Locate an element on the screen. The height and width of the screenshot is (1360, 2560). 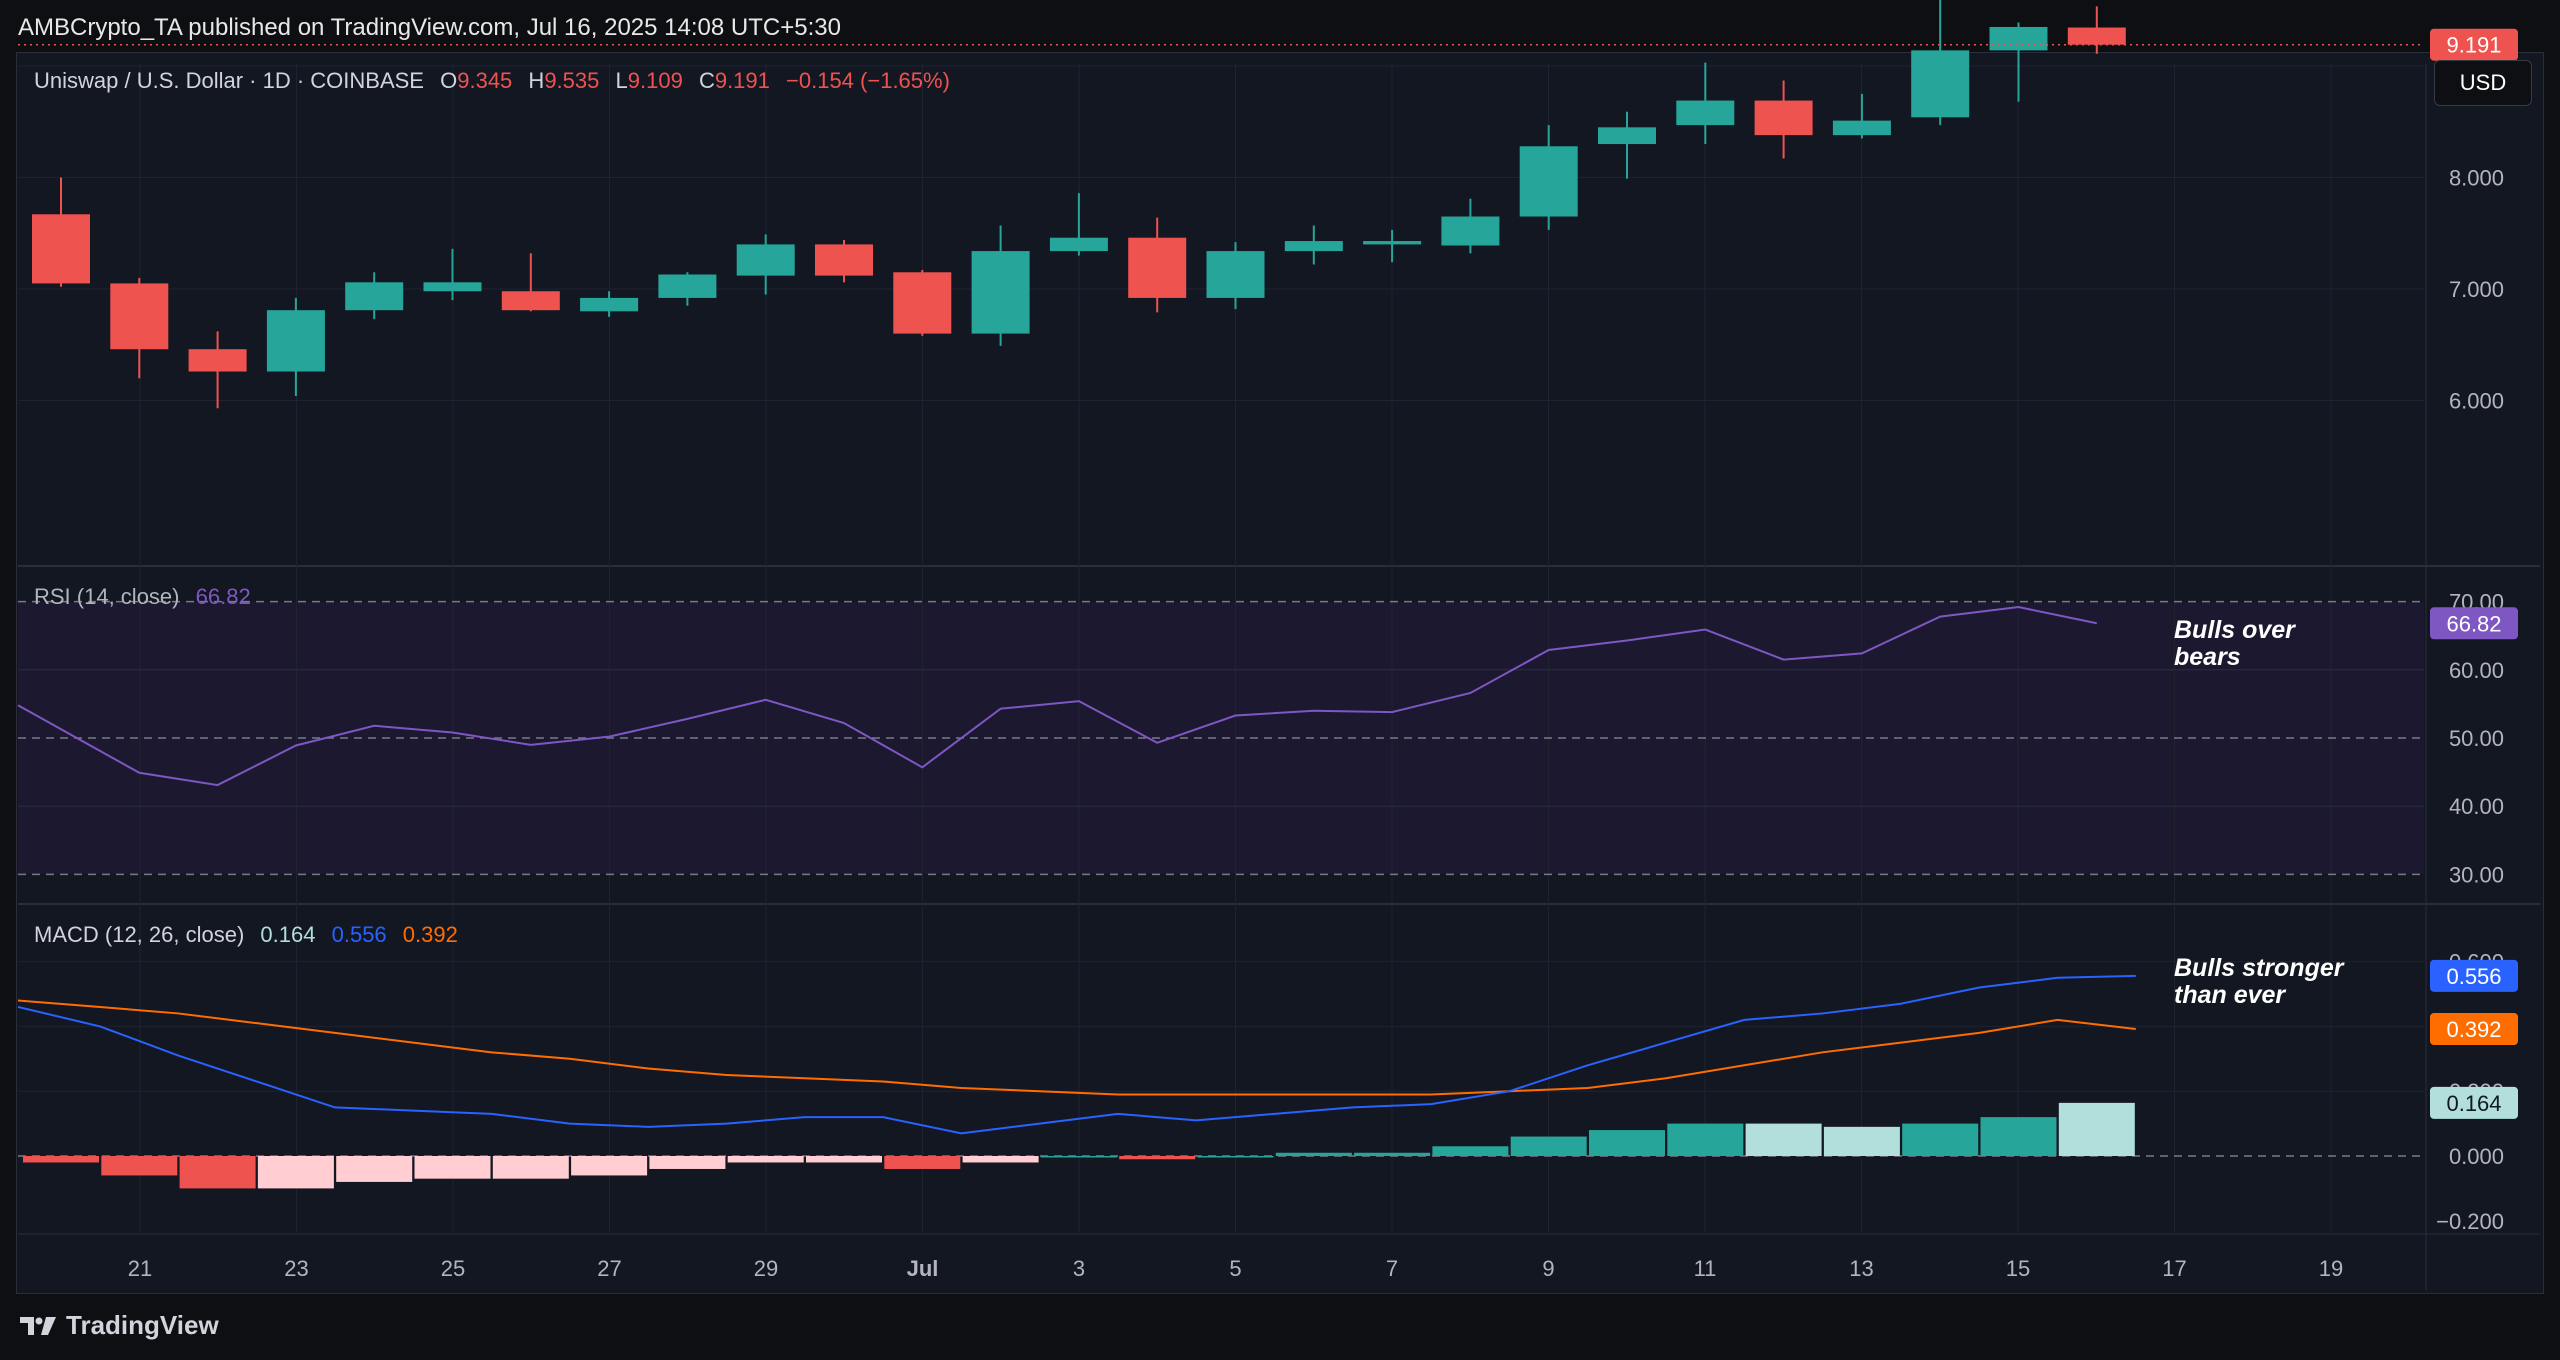
rsi-annotation-line1: Bulls over is located at coordinates (2235, 630).